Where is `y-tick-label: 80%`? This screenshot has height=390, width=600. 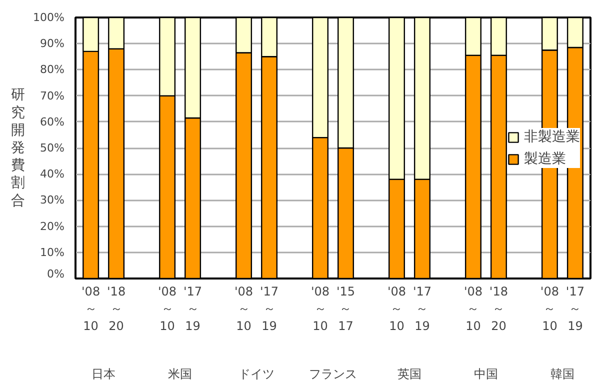 y-tick-label: 80% is located at coordinates (52, 69).